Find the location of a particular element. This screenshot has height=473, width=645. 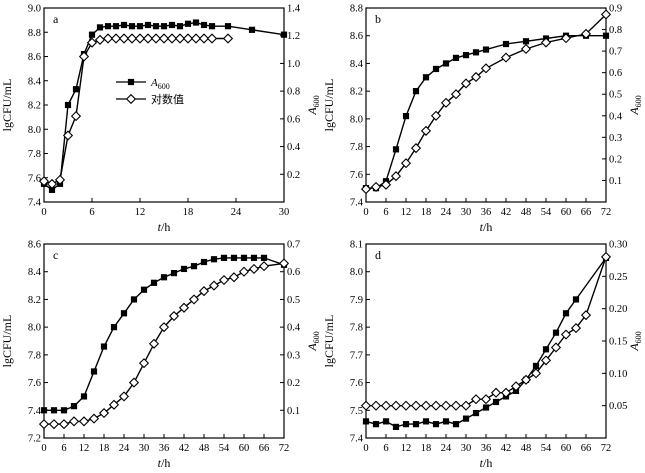

x-tick-label: 36 is located at coordinates (486, 448).